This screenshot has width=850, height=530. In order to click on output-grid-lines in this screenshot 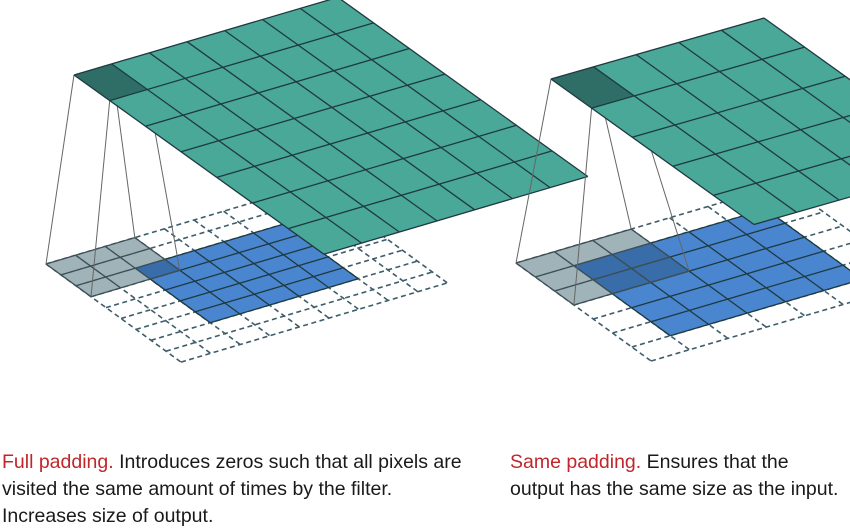, I will do `click(700, 121)`.